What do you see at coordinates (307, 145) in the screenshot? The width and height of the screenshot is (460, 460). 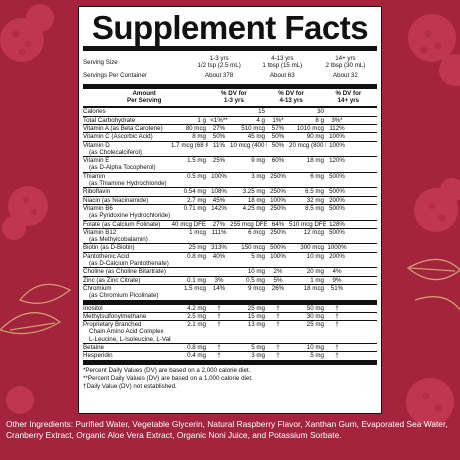 I see `amount-cell: 20 mcg (800 IU)` at bounding box center [307, 145].